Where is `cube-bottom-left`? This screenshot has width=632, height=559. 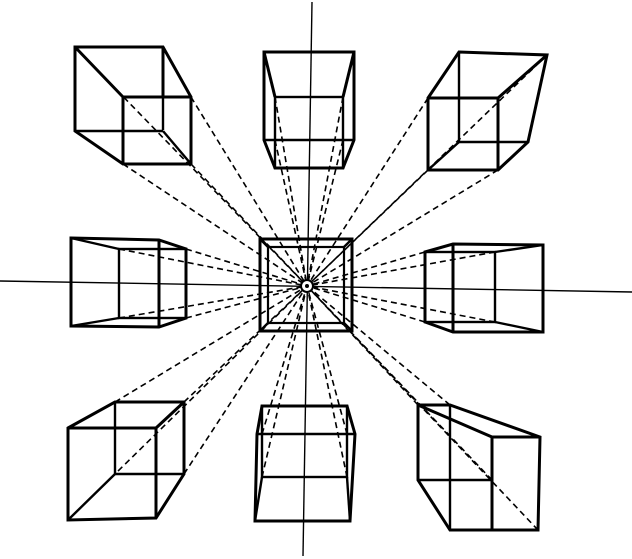 cube-bottom-left is located at coordinates (126, 461).